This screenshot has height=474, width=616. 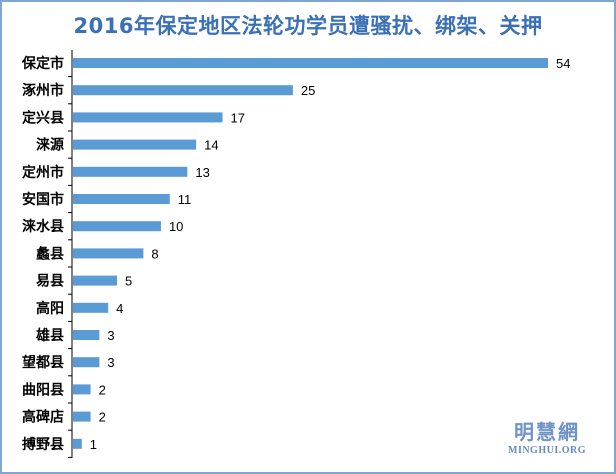 What do you see at coordinates (43, 417) in the screenshot?
I see `category-label: 高碑店` at bounding box center [43, 417].